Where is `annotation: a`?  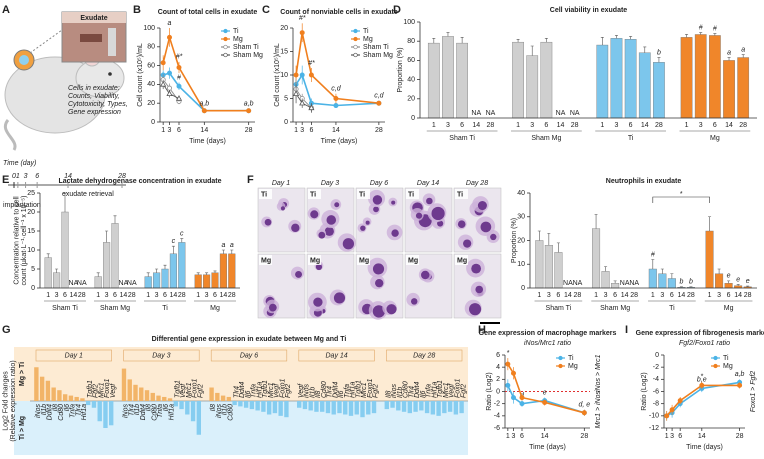
annotation: a is located at coordinates (743, 49).